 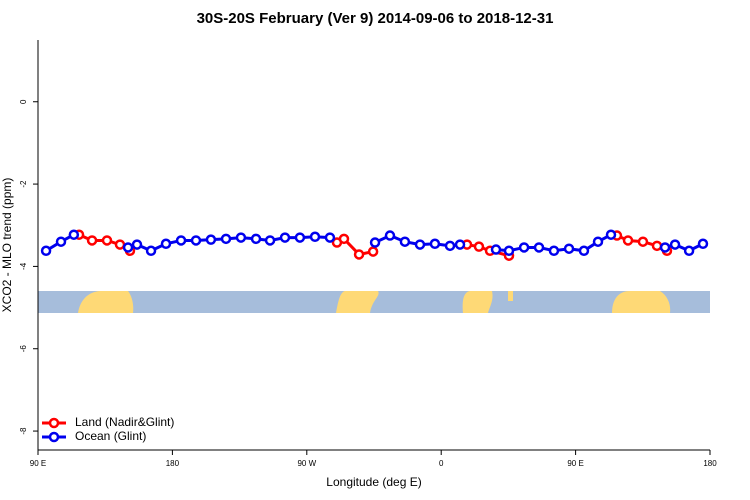 What do you see at coordinates (23, 184) in the screenshot?
I see `y-tick-label: -2` at bounding box center [23, 184].